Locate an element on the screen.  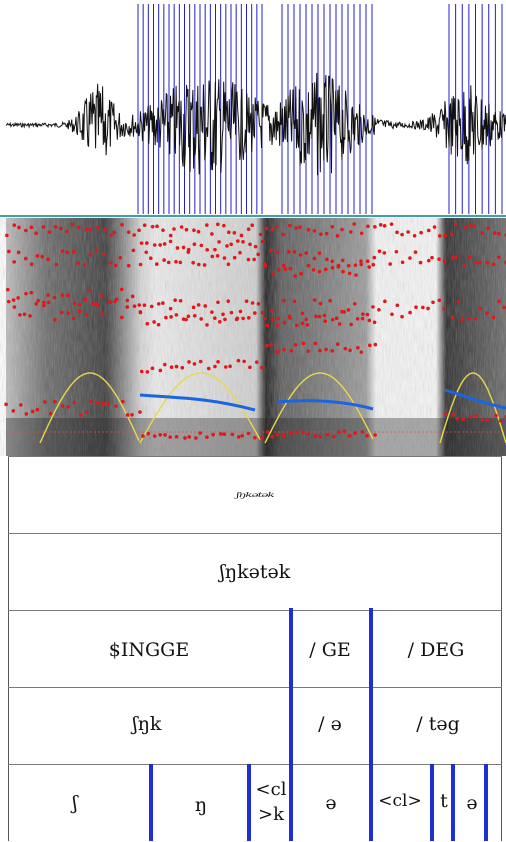
pitch-curve is located at coordinates (322, 400).